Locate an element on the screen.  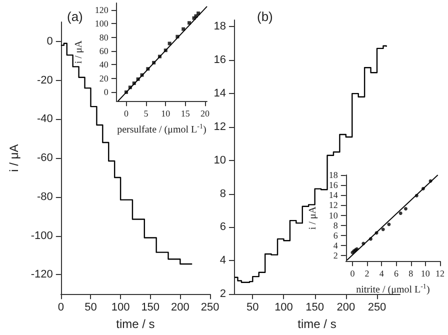
y-tick-label: 100 is located at coordinates (101, 23).